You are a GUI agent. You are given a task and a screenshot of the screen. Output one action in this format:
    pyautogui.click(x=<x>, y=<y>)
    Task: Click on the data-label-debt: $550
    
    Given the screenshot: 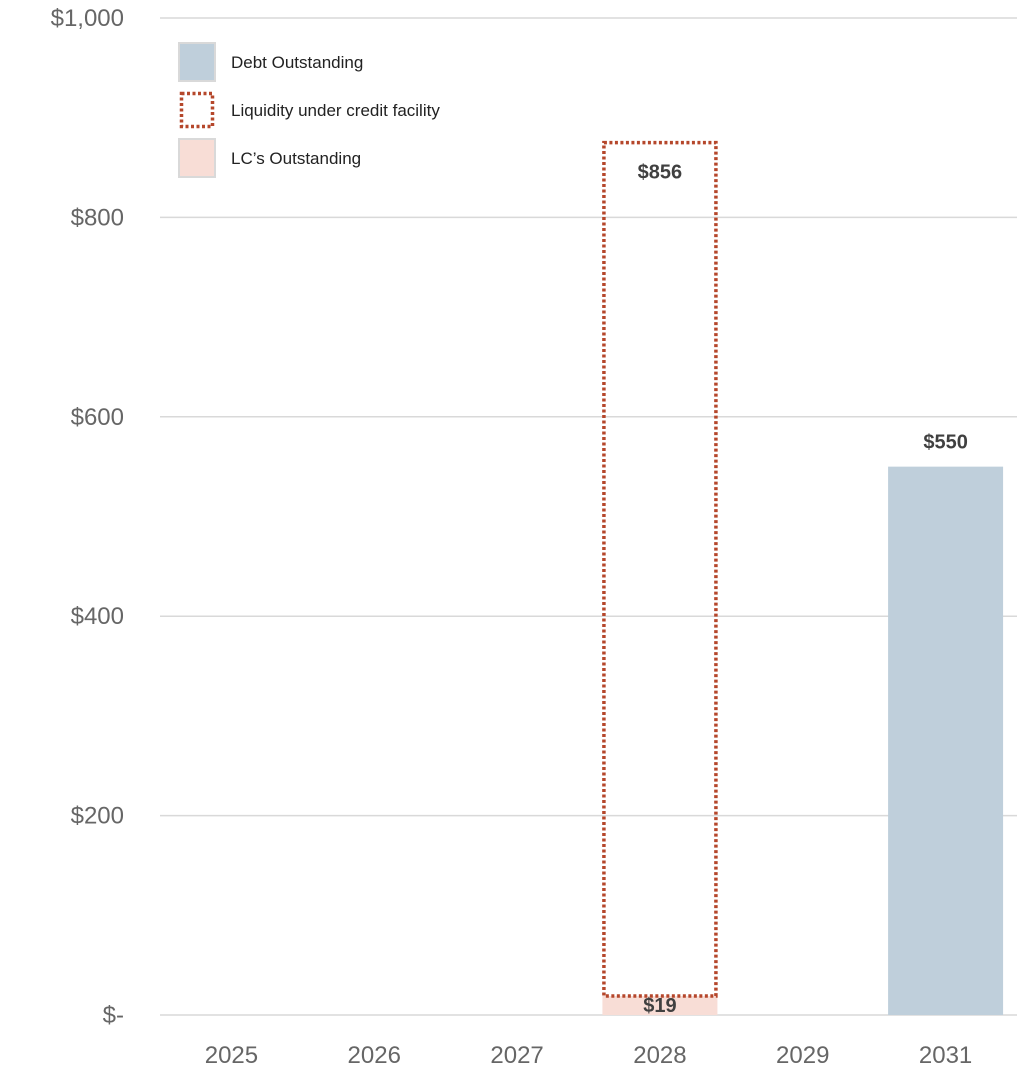 What is the action you would take?
    pyautogui.click(x=945, y=443)
    